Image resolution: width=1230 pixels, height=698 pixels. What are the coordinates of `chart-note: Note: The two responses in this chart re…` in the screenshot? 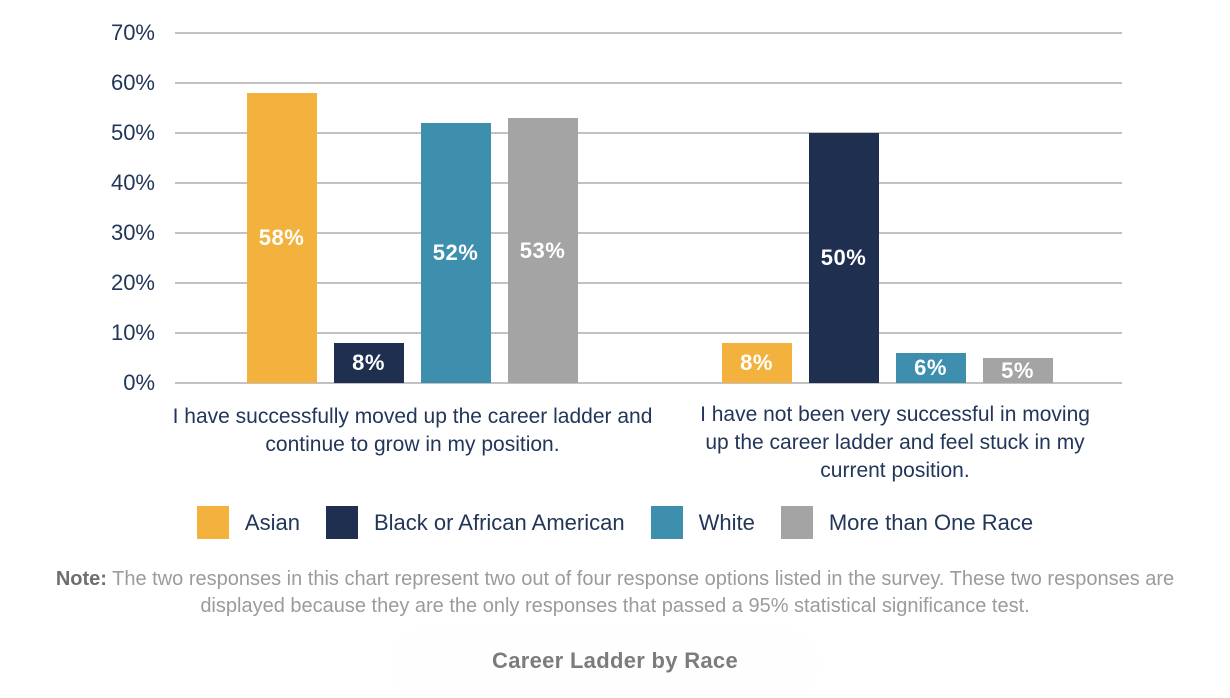 It's located at (615, 593).